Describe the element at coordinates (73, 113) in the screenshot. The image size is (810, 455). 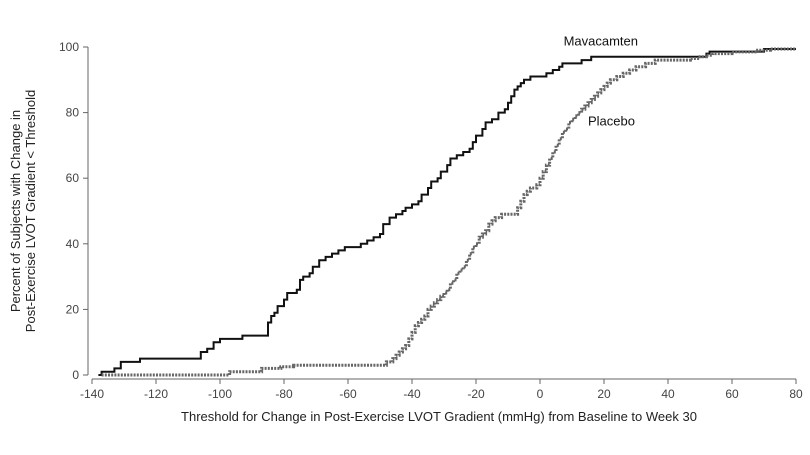
I see `y-tick-label: 80` at that location.